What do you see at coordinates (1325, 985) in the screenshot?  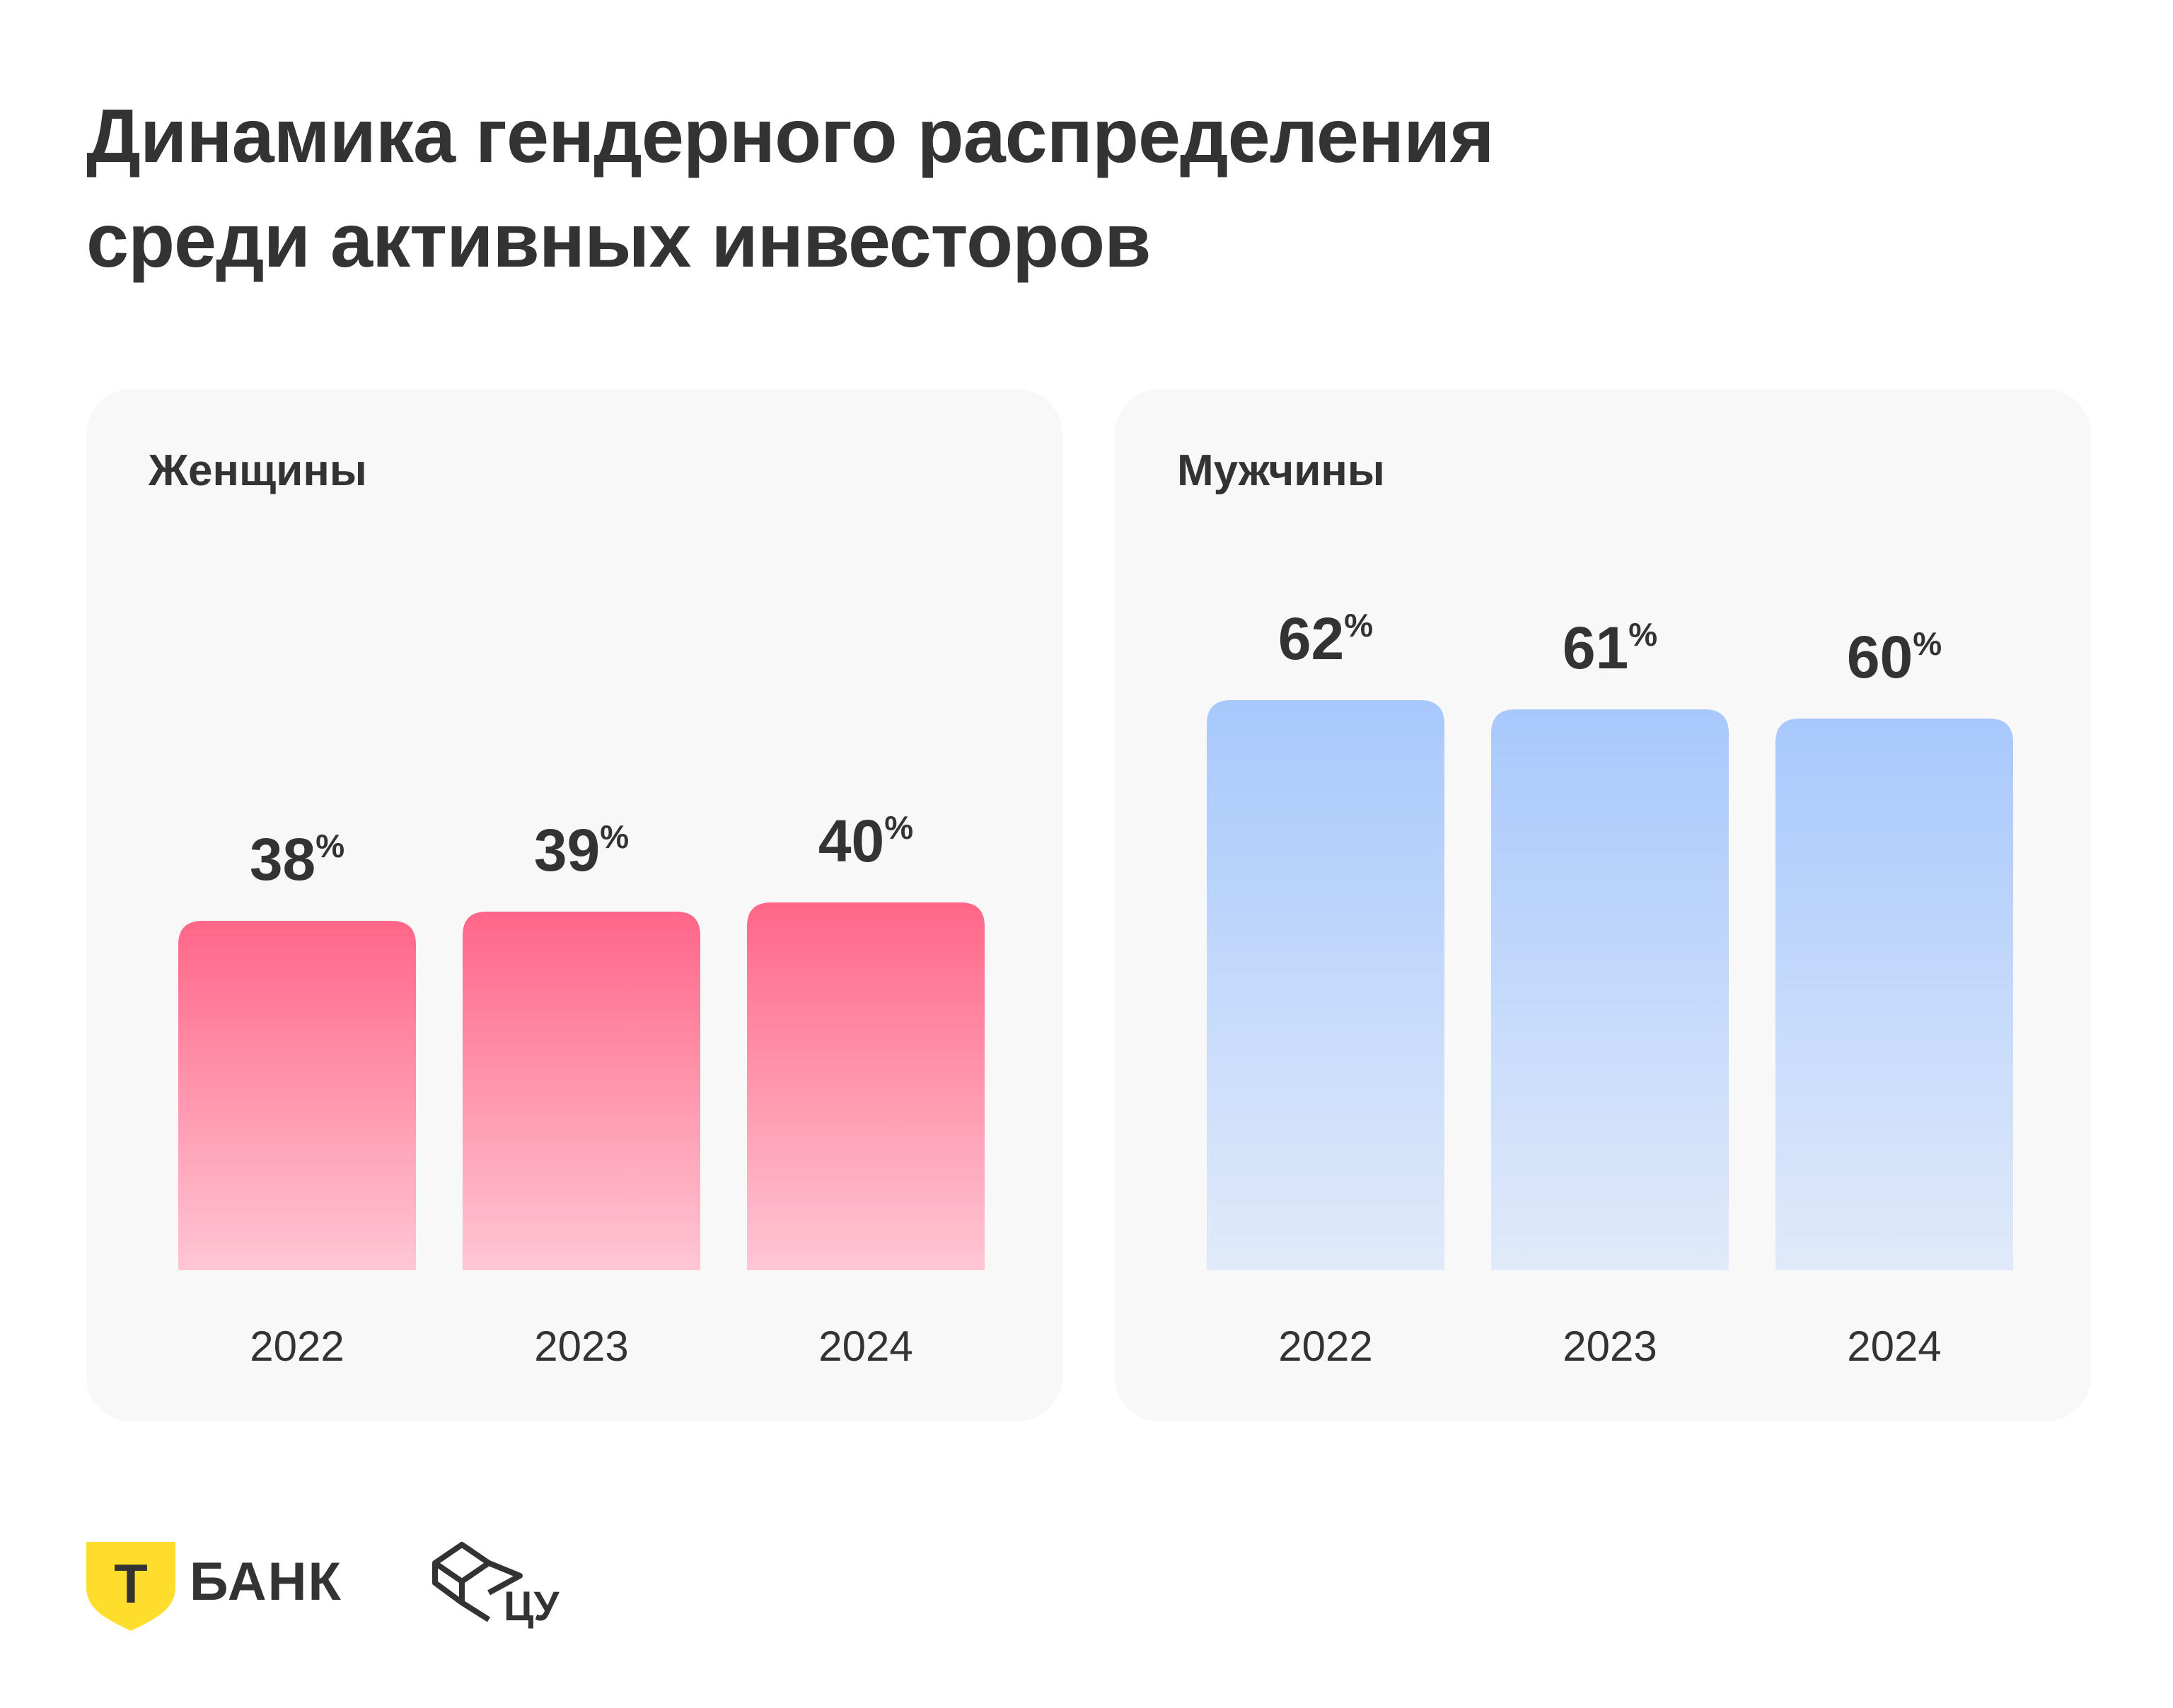 I see `men-bar-2022` at bounding box center [1325, 985].